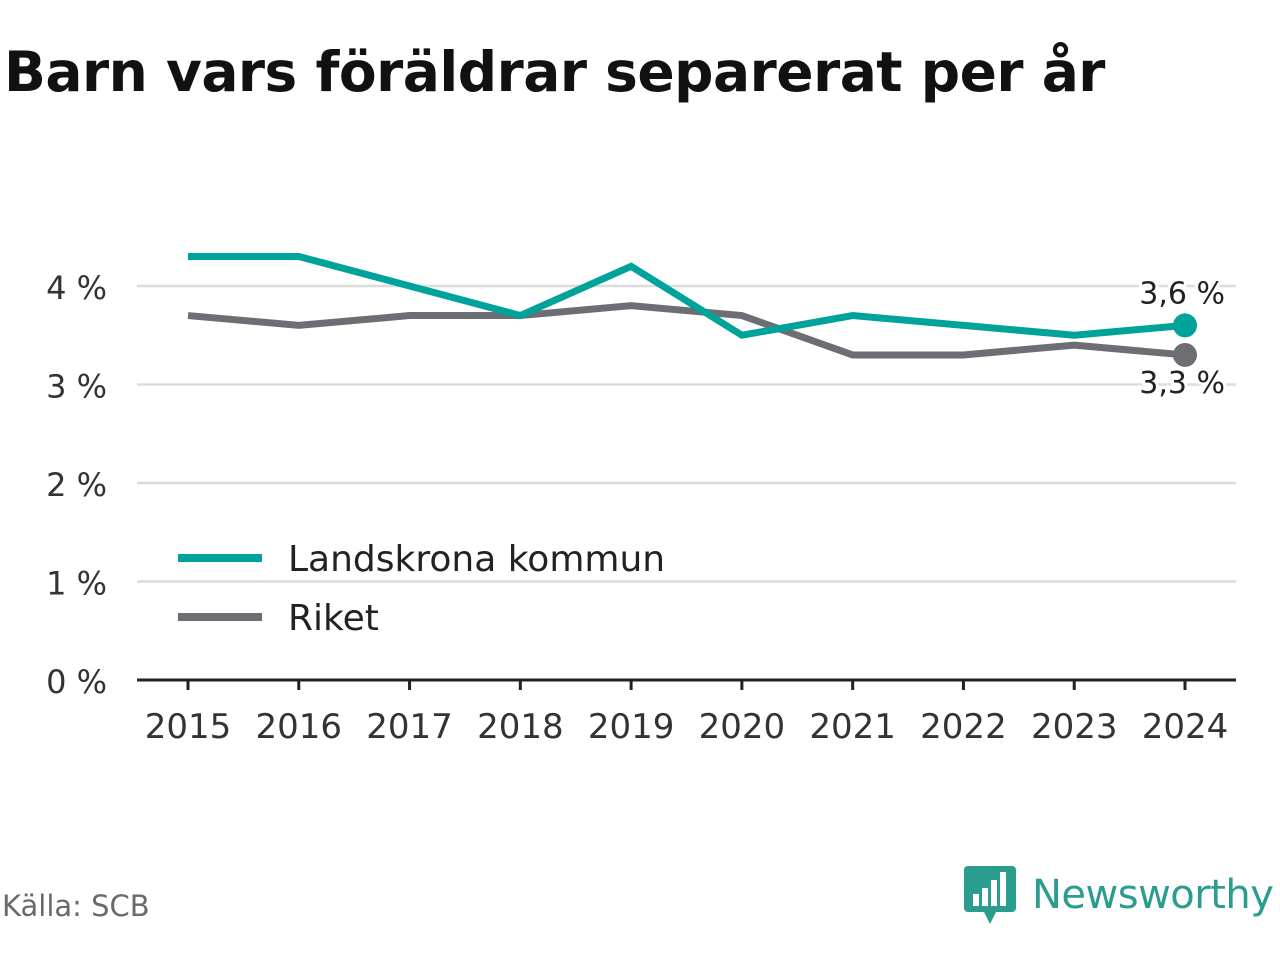 This screenshot has height=960, width=1280. Describe the element at coordinates (76, 288) in the screenshot. I see `y-tick-label: 4 %` at that location.